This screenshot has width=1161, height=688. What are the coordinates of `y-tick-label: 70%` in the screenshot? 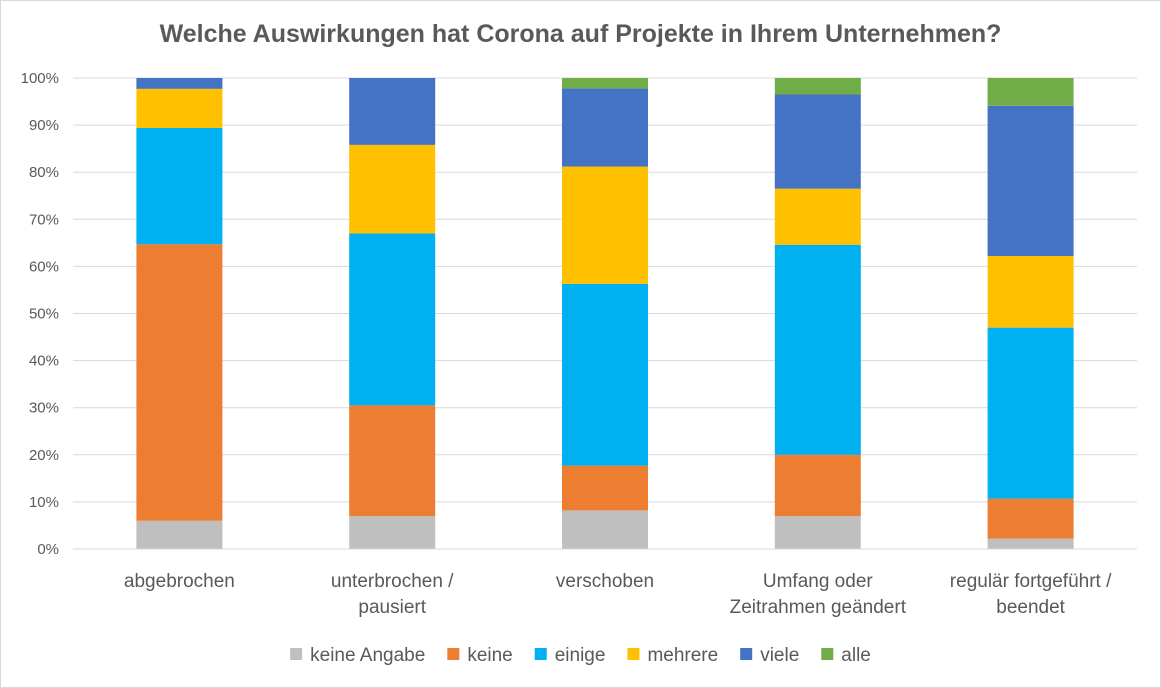 It's located at (44, 219).